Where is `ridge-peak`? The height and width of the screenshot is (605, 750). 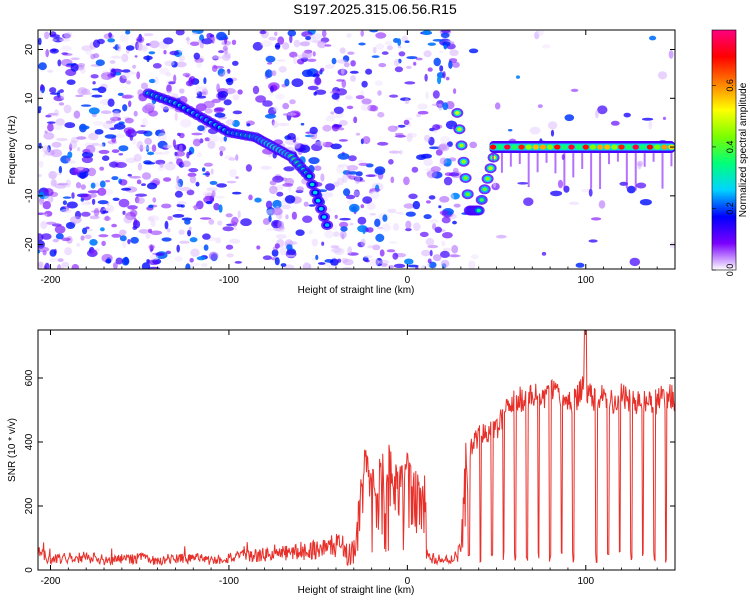
ridge-peak is located at coordinates (457, 113).